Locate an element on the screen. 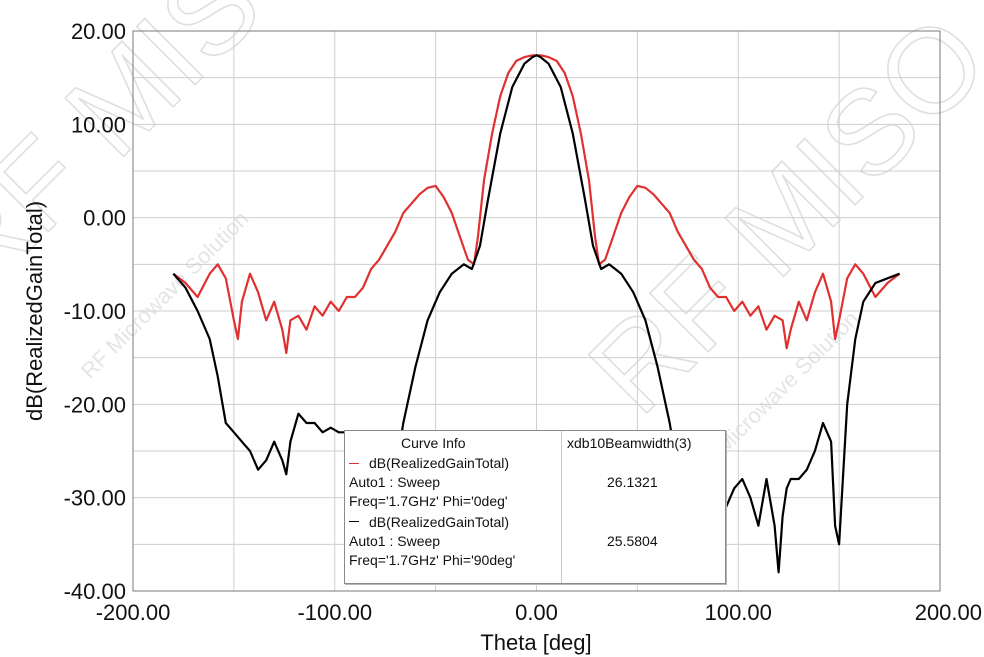  legend-entry-2-name: dB(RealizedGainTotal) is located at coordinates (439, 522).